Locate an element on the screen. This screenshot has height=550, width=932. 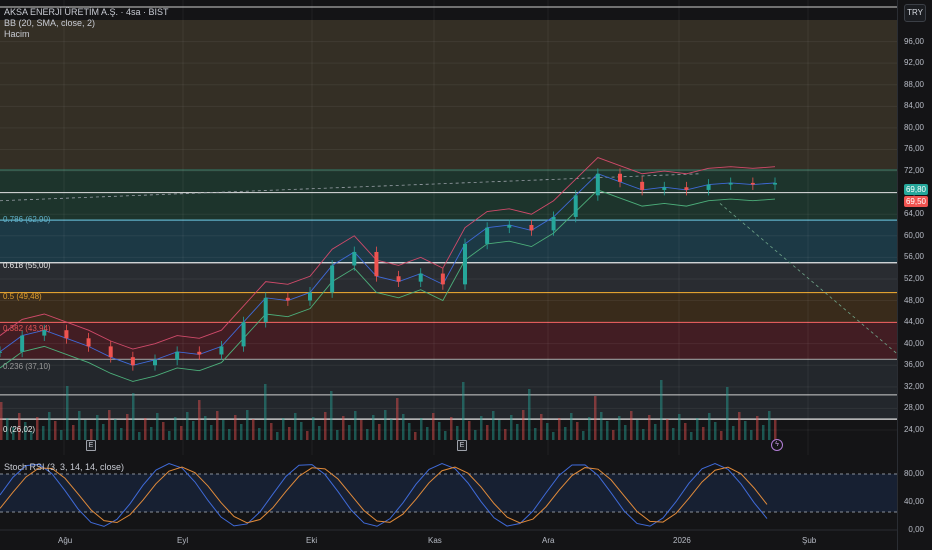
trend-line is located at coordinates (808, 279).